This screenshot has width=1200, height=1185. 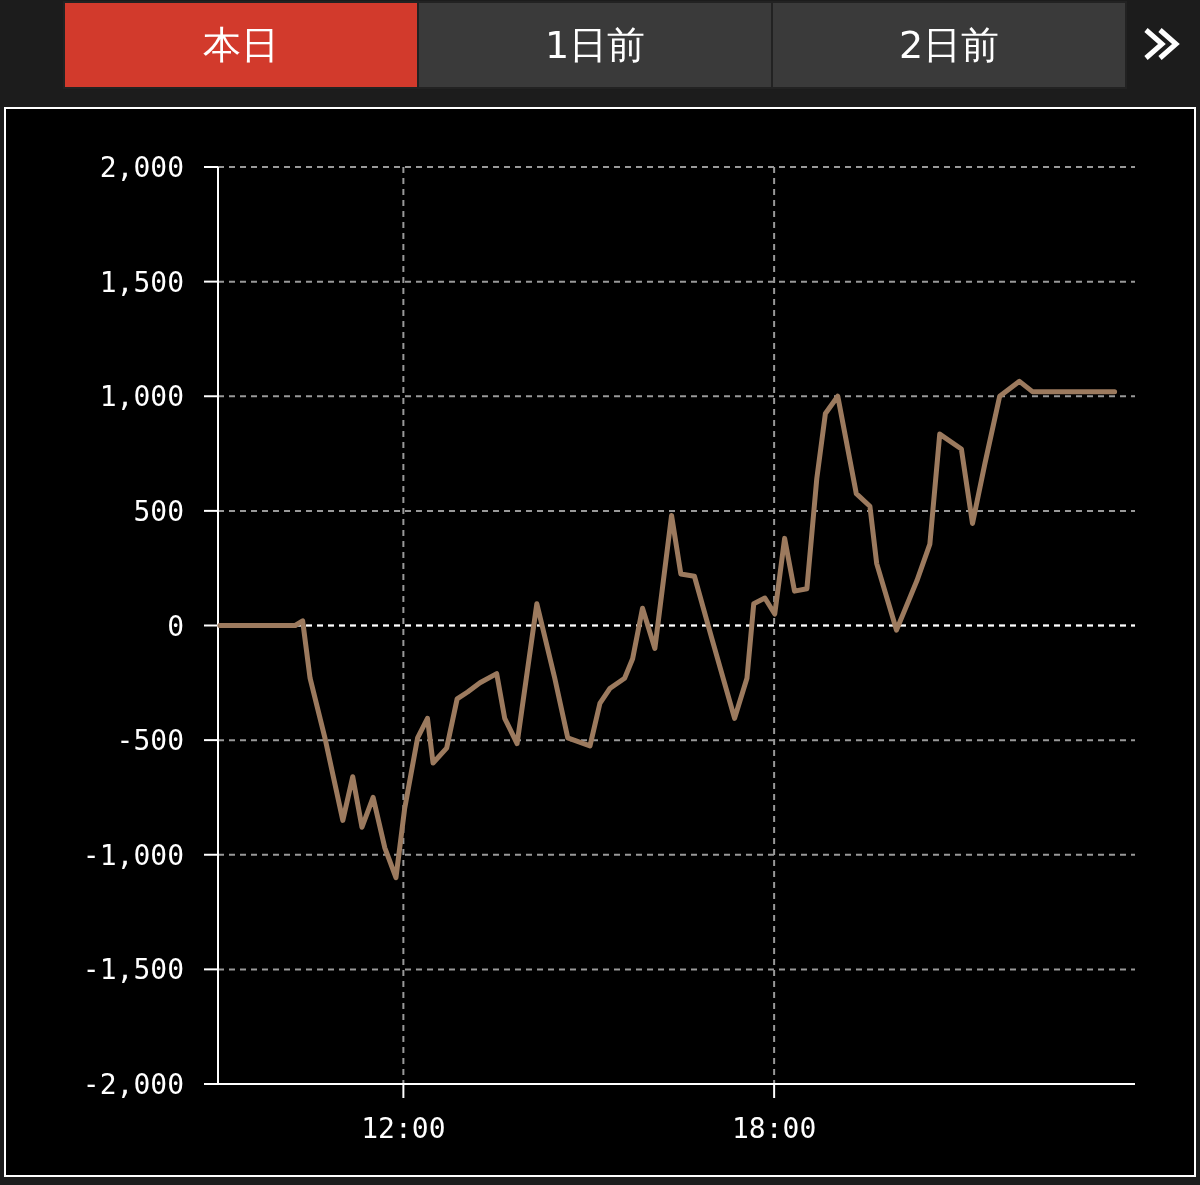 What do you see at coordinates (774, 1128) in the screenshot?
I see `x-tick-label: 18:00` at bounding box center [774, 1128].